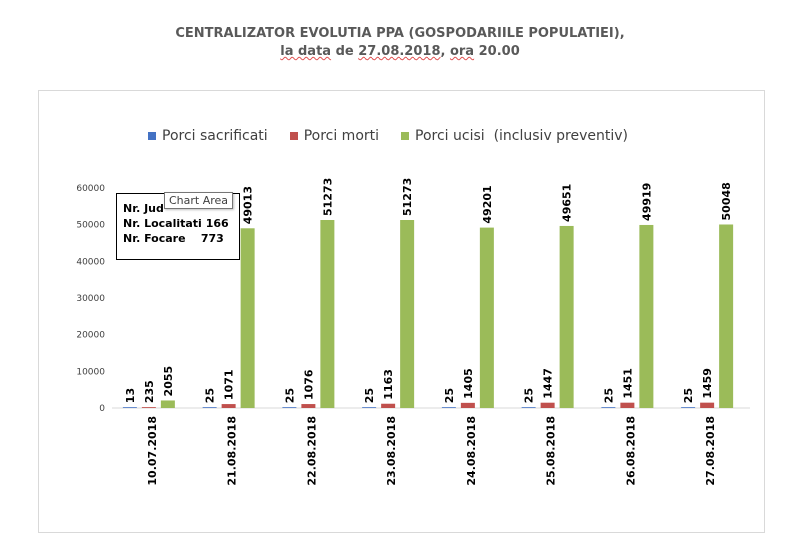  What do you see at coordinates (308, 384) in the screenshot?
I see `data-label: 1076` at bounding box center [308, 384].